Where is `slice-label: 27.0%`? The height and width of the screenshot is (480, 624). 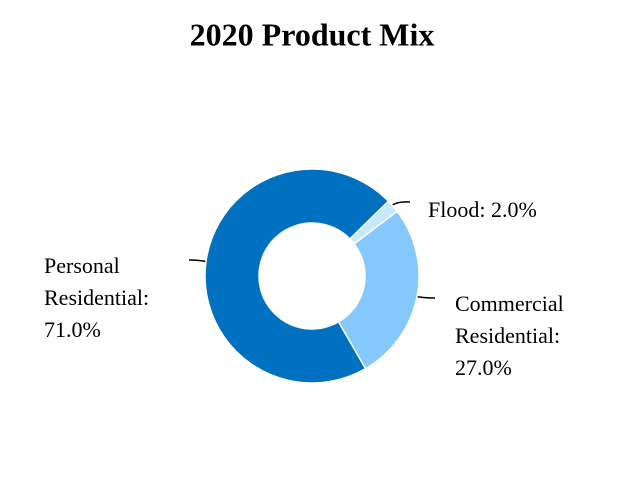 slice-label: 27.0% is located at coordinates (483, 367).